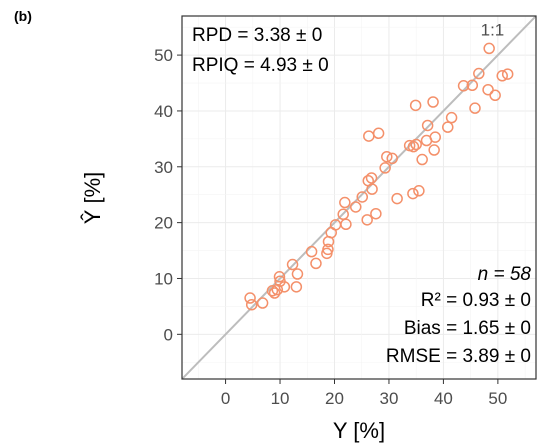 The width and height of the screenshot is (537, 446). I want to click on x-tick-label: 0, so click(225, 398).